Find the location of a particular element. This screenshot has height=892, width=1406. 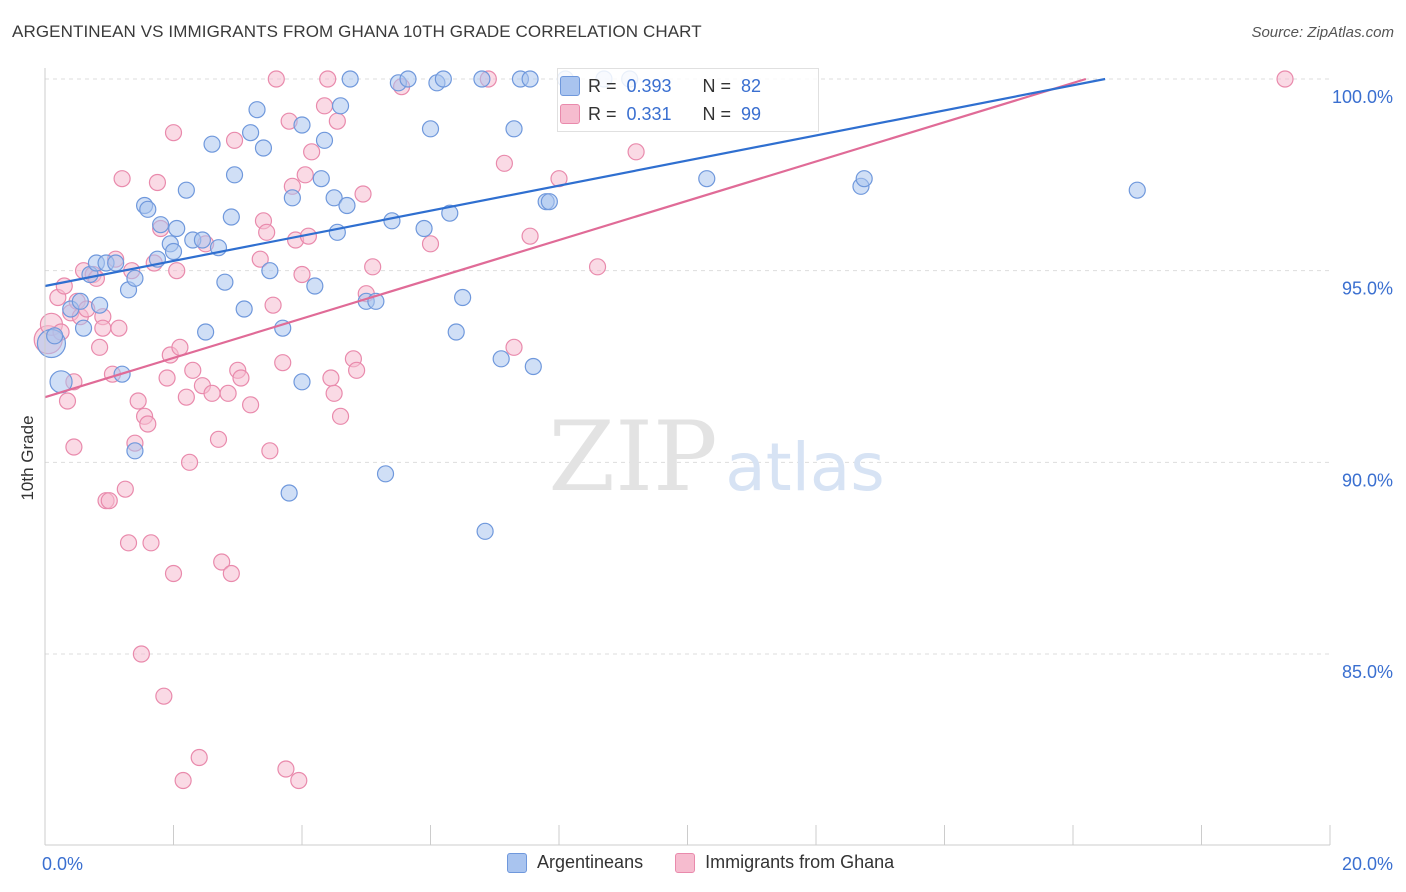

stats-row-ghana: R = 0.331 N = 99 is located at coordinates (661, 114).